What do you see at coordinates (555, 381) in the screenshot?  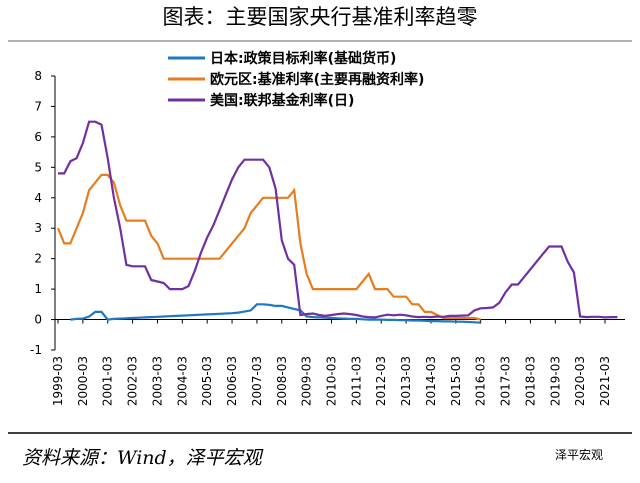 I see `x-tick-label: 2019-03` at bounding box center [555, 381].